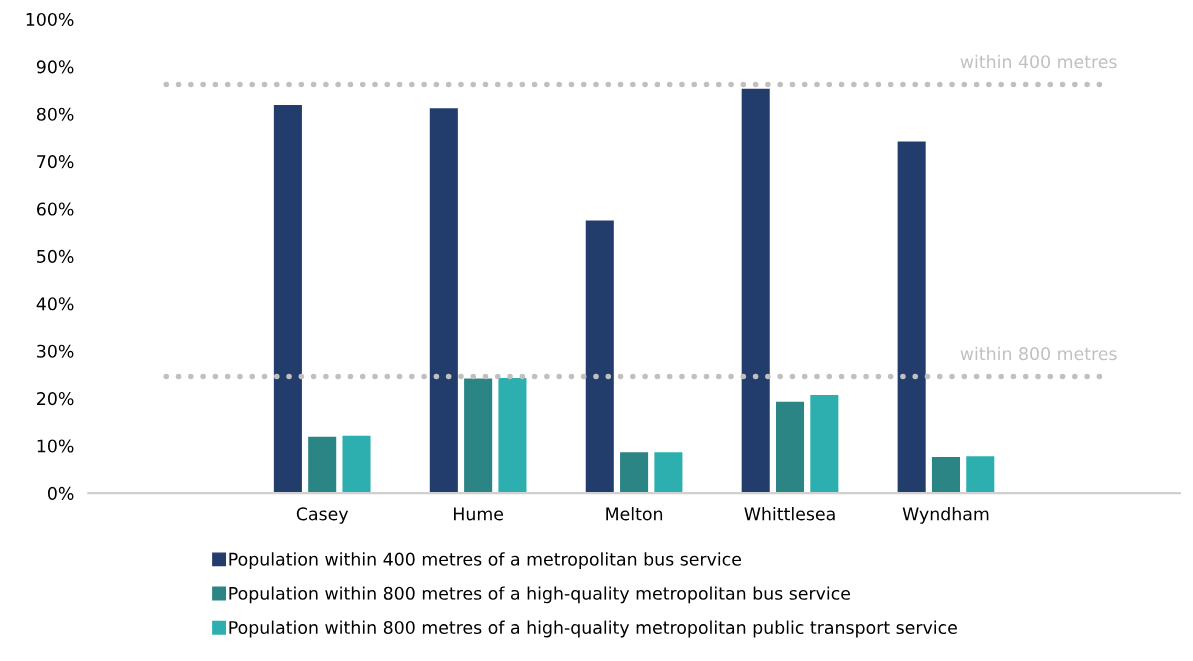  What do you see at coordinates (789, 513) in the screenshot?
I see `x-tick-label: Whittlesea` at bounding box center [789, 513].